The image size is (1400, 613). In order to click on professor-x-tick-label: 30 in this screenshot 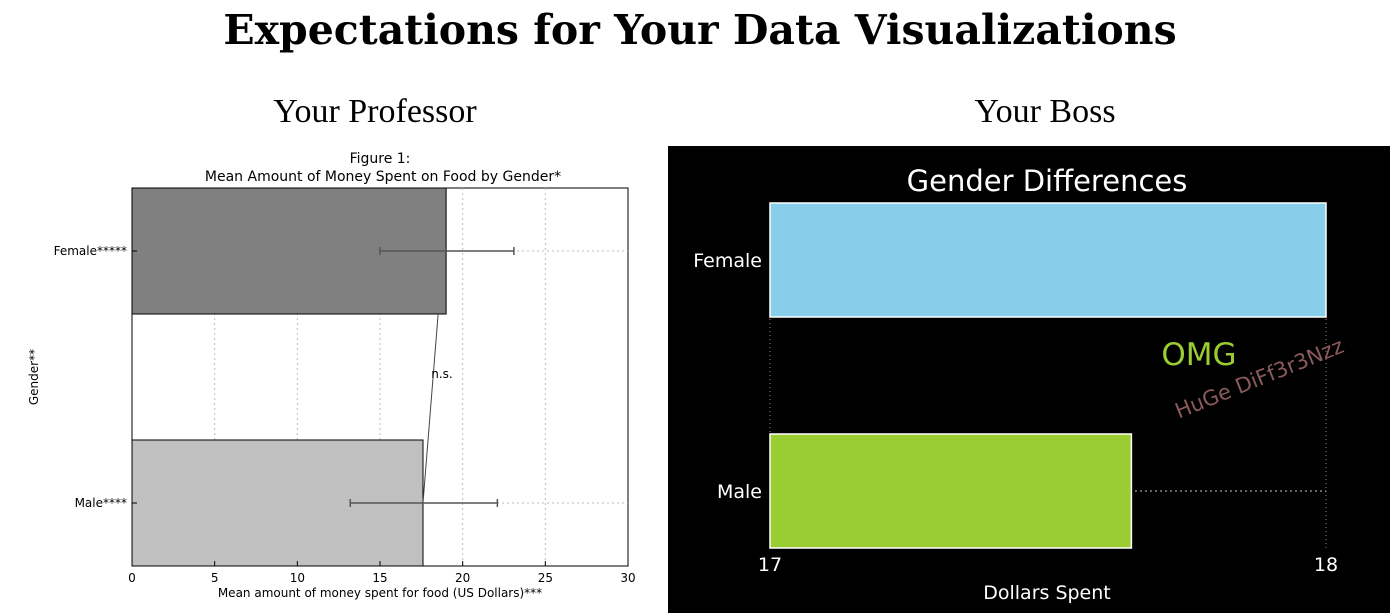, I will do `click(627, 578)`.